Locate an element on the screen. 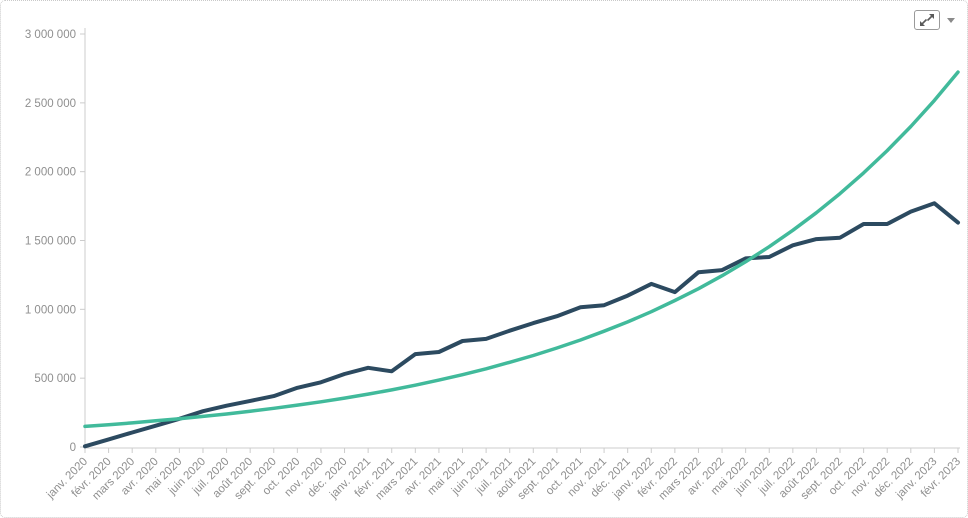 This screenshot has width=968, height=518. y-tick-label: 0 is located at coordinates (73, 448).